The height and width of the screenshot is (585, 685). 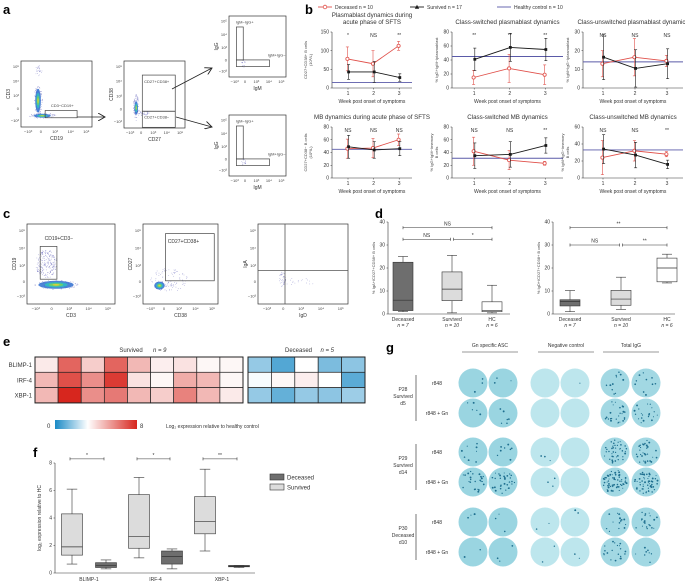 I want to click on x-tick-label: −10³, so click(x=150, y=308).